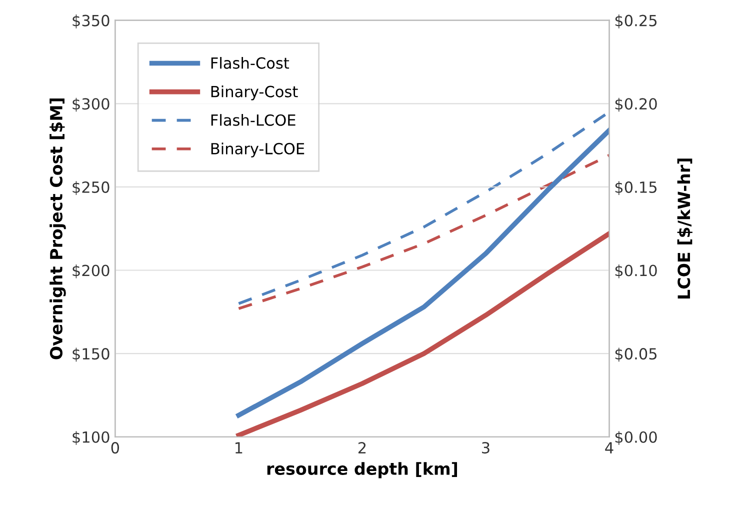 This screenshot has width=743, height=508. What do you see at coordinates (91, 188) in the screenshot?
I see `y-tick-label: $250` at bounding box center [91, 188].